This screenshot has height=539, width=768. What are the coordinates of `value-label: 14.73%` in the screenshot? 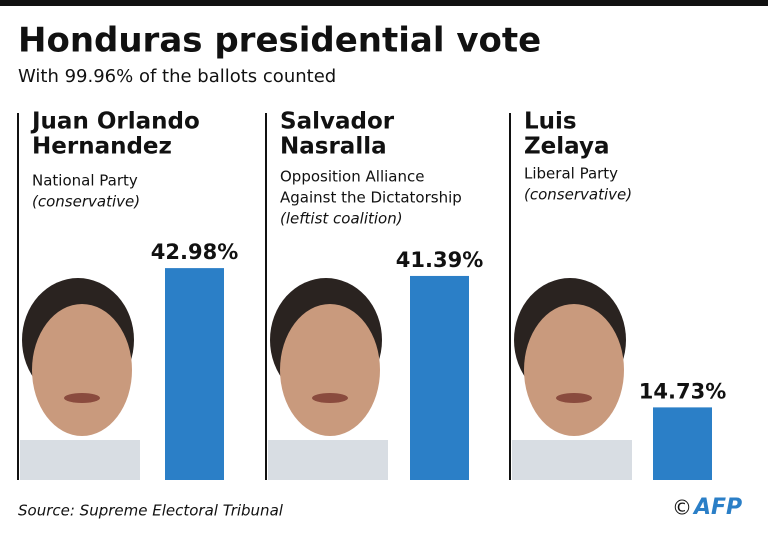 It's located at (682, 391).